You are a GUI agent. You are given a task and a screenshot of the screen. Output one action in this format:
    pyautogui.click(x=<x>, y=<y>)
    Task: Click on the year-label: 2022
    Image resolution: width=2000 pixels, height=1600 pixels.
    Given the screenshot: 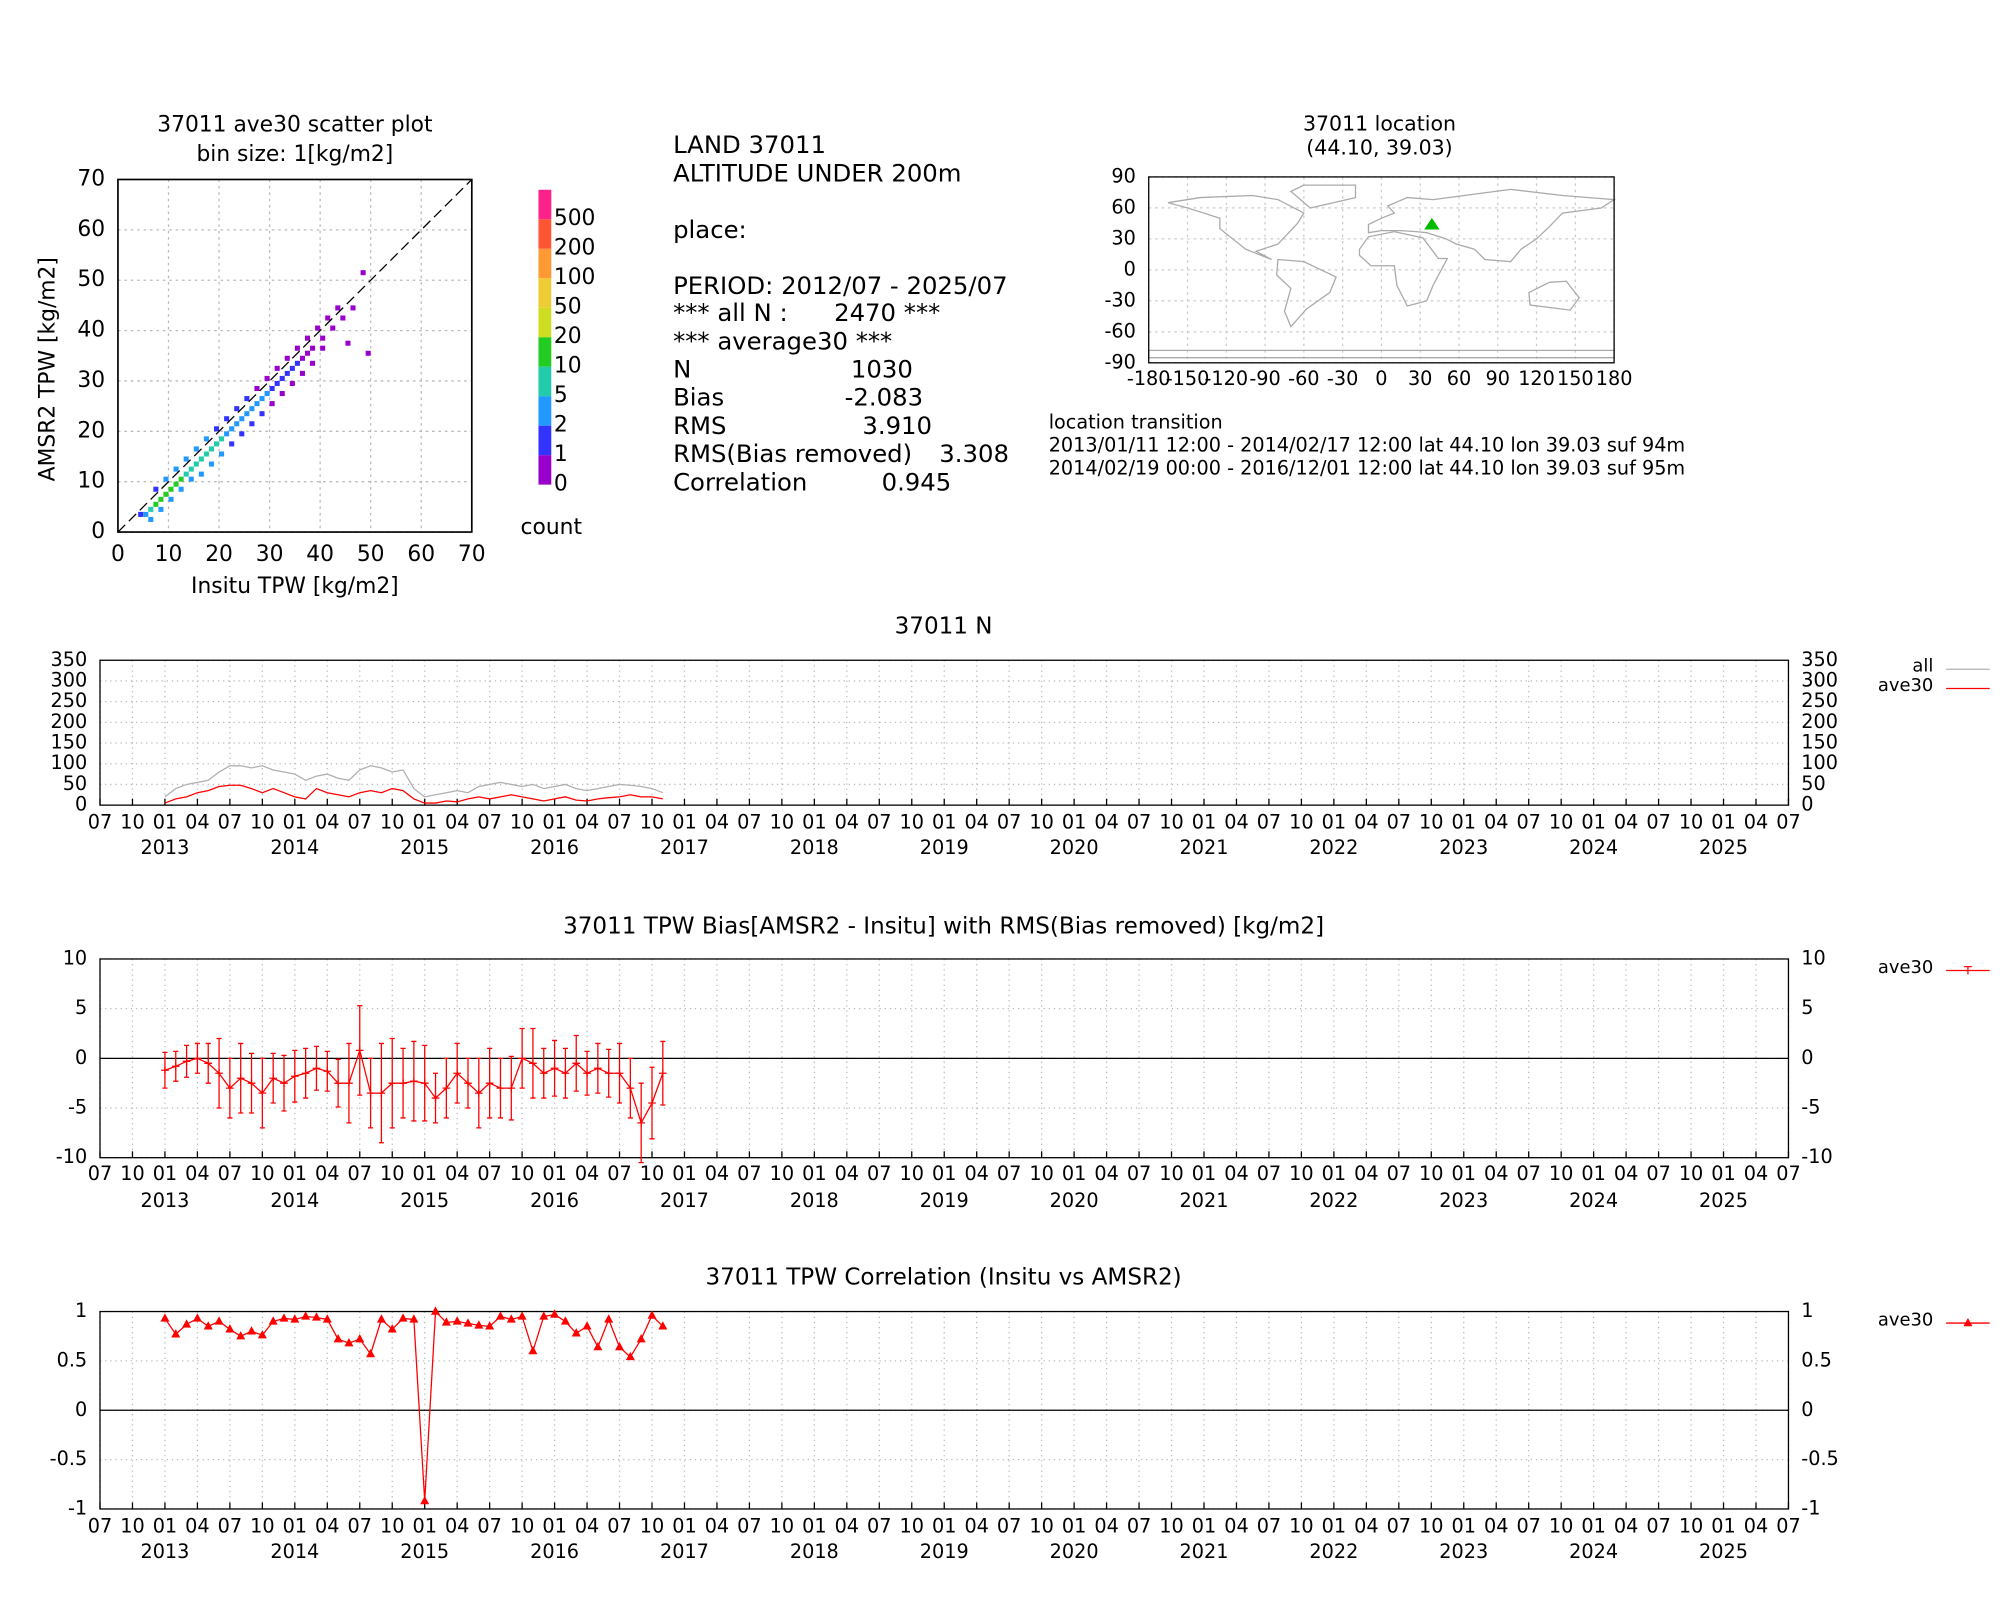 What is the action you would take?
    pyautogui.click(x=1333, y=847)
    